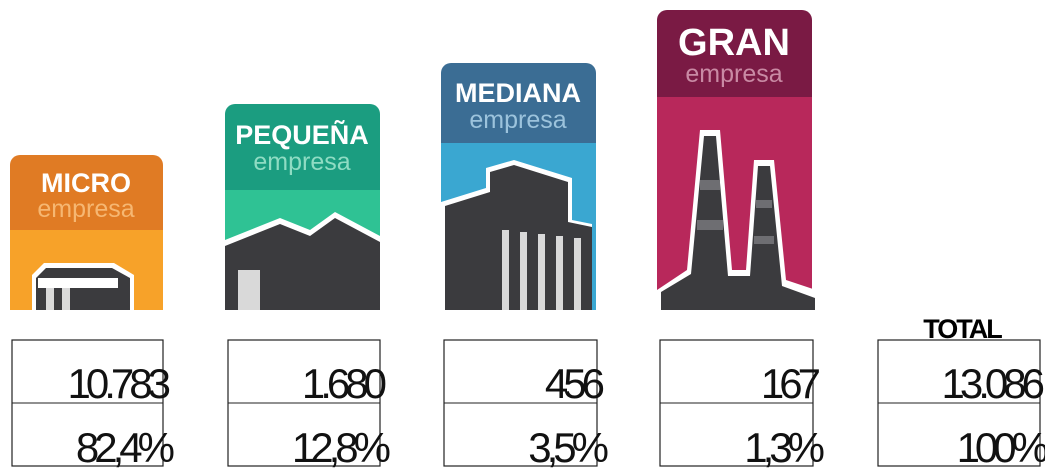 Image resolution: width=1045 pixels, height=470 pixels. Describe the element at coordinates (125, 447) in the screenshot. I see `share: 82,4%` at that location.